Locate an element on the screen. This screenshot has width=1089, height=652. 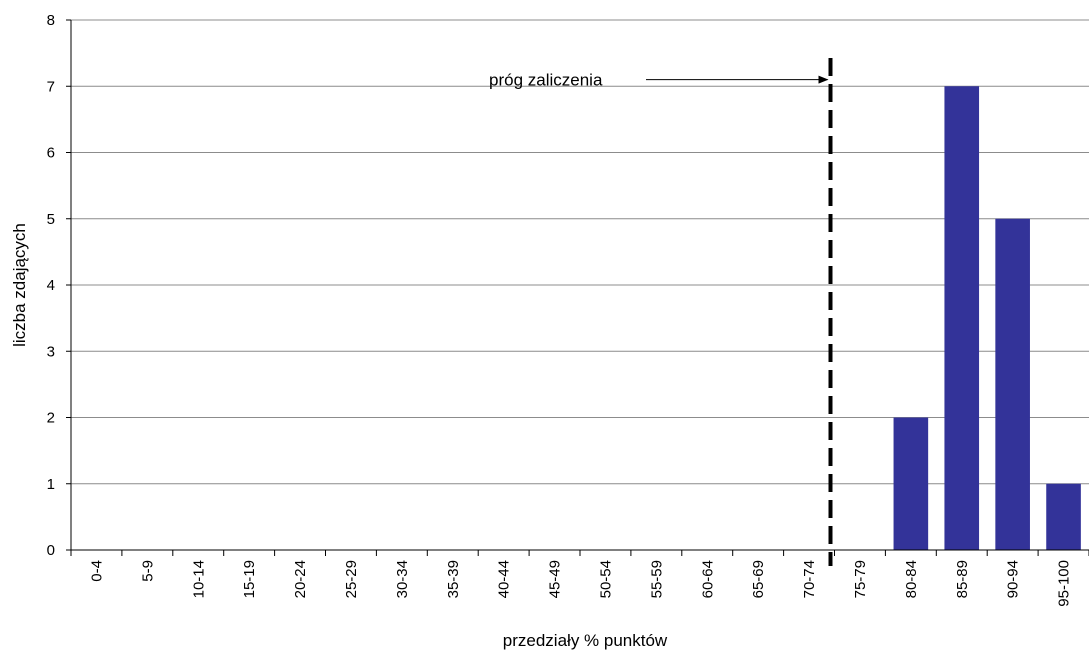
x-tick-label: 80-84 is located at coordinates (911, 579).